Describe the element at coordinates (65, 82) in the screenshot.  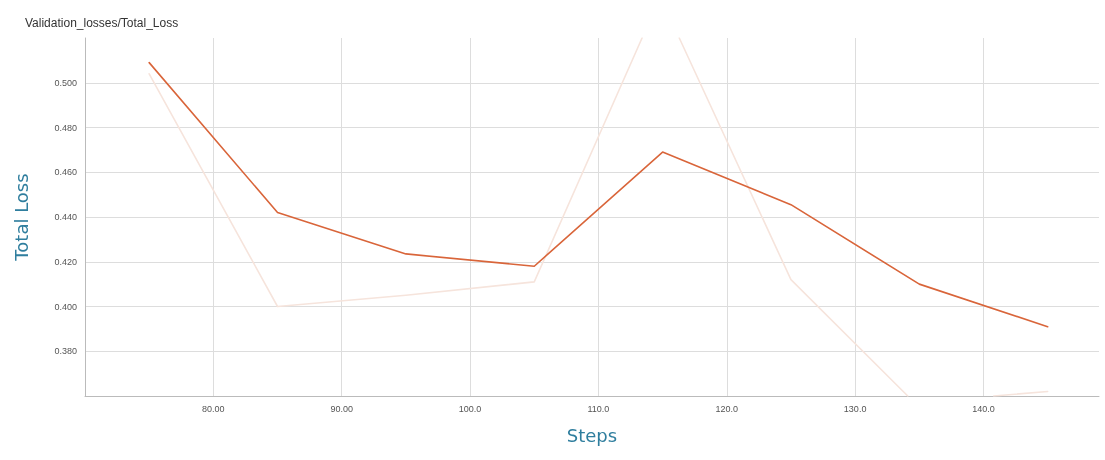
I see `y-tick-label: 0.500` at that location.